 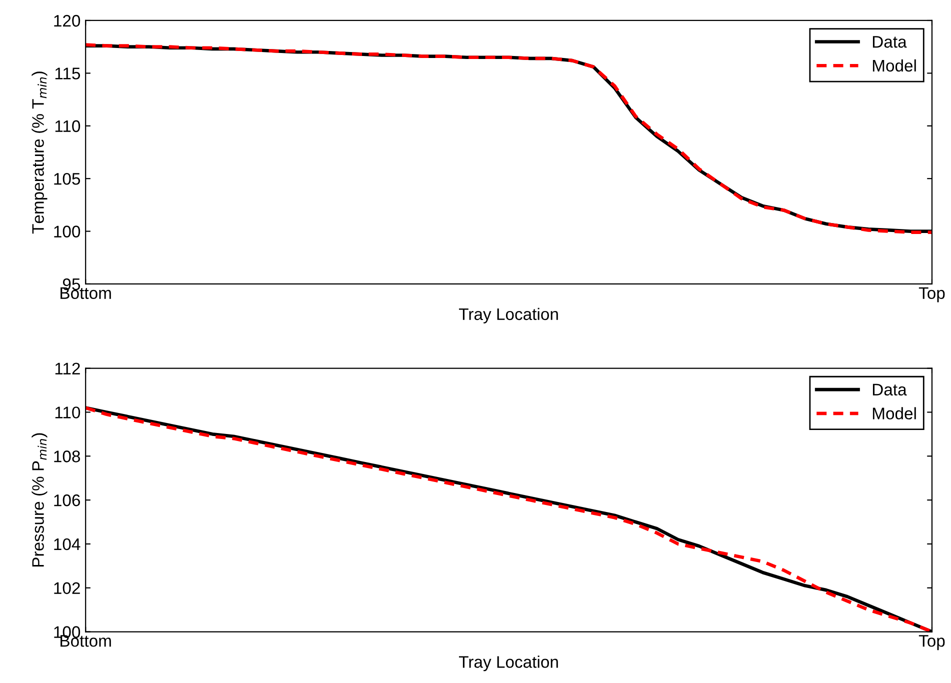 I want to click on y-axis-title: Pressure (% P$_{min}$), so click(x=40, y=499).